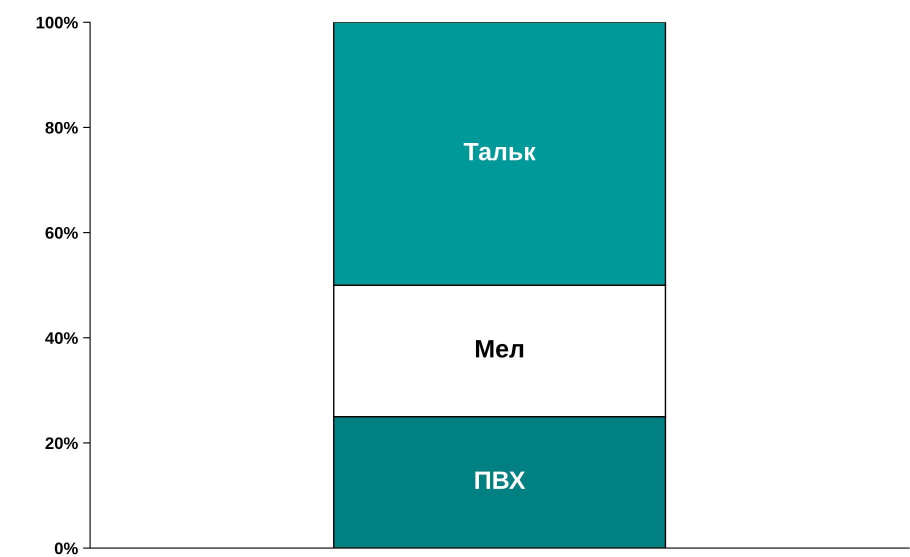 Image resolution: width=910 pixels, height=557 pixels. What do you see at coordinates (57, 22) in the screenshot?
I see `y-tick-label: 100%` at bounding box center [57, 22].